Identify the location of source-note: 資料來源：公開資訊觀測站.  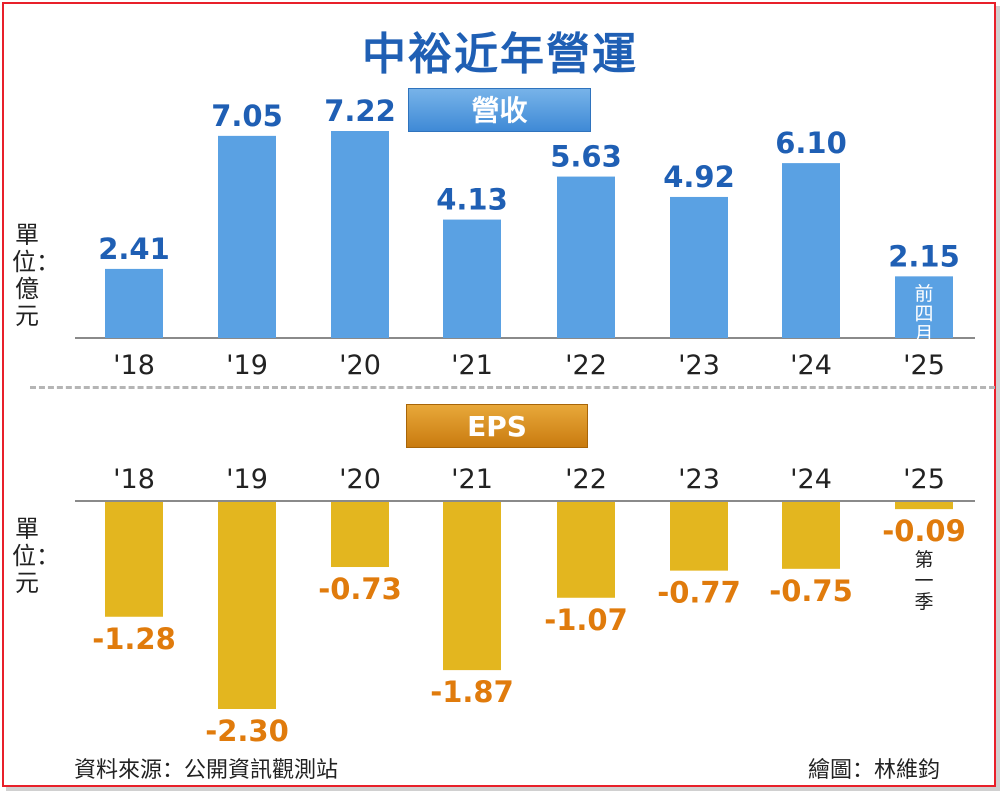
(206, 770).